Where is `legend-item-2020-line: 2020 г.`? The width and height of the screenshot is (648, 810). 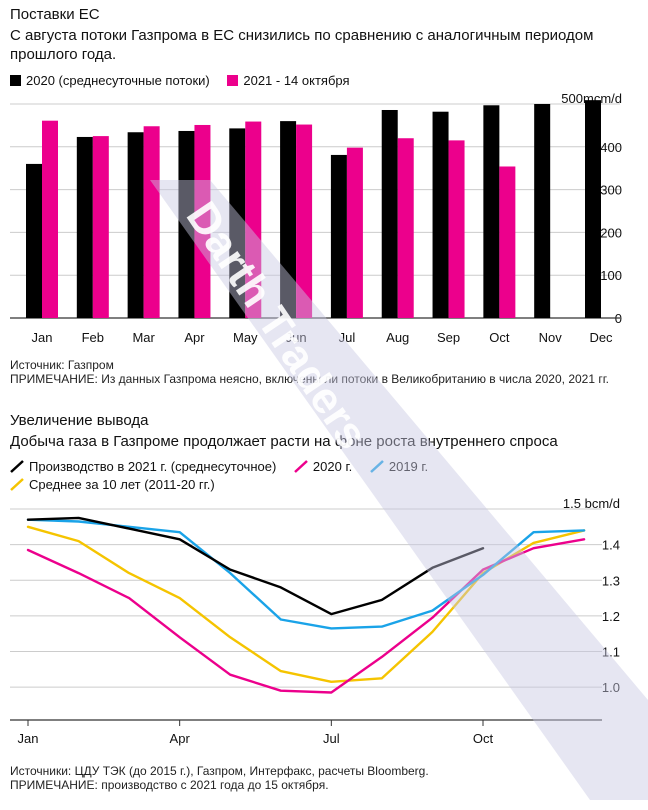 legend-item-2020-line: 2020 г. is located at coordinates (323, 467).